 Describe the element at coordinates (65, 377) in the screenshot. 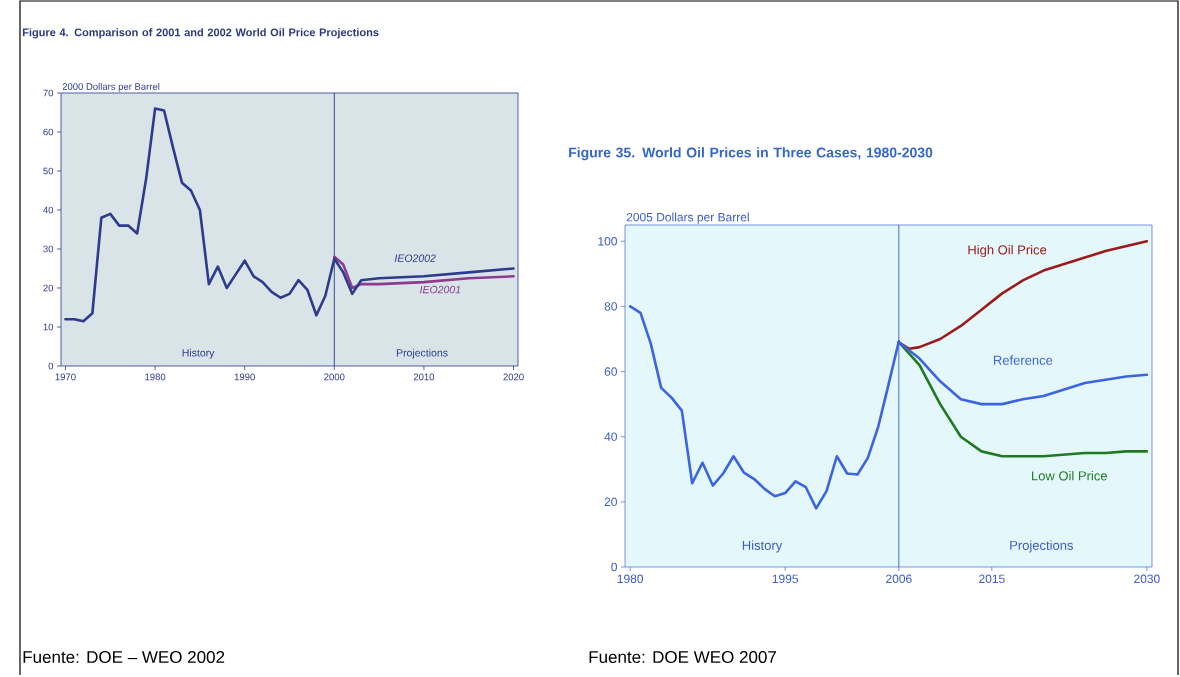

I see `x-tick-label: 1970` at that location.